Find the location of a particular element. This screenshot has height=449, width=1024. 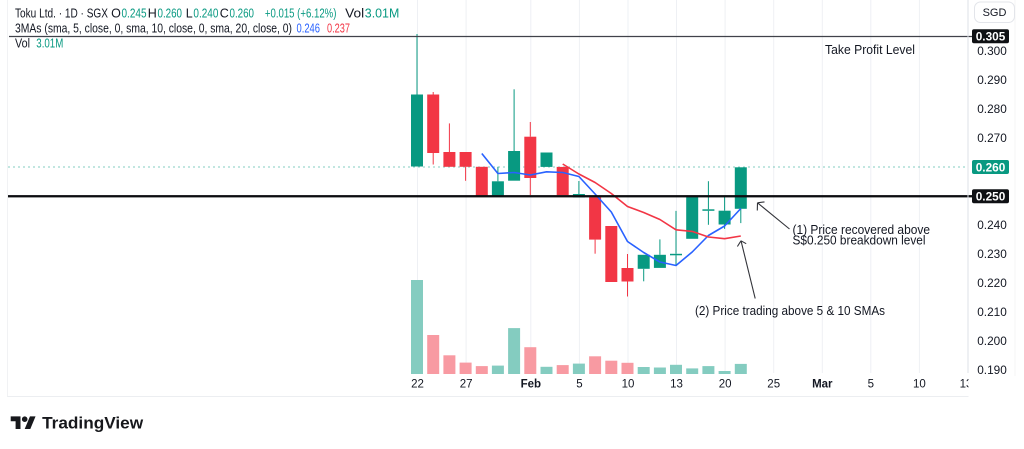

svg-text: Take Profit Level is located at coordinates (870, 49).